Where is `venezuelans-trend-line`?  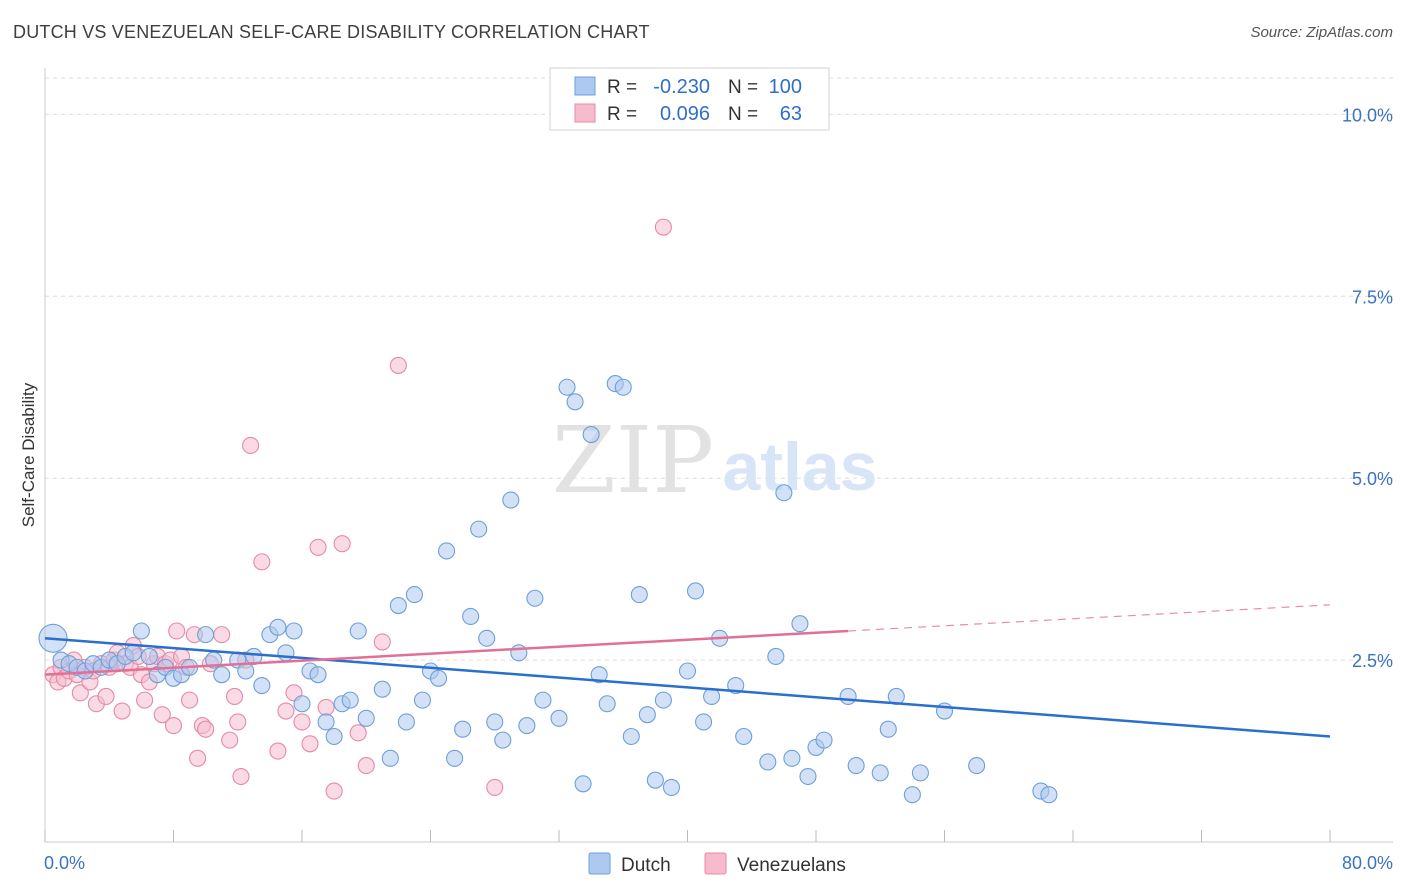 venezuelans-trend-line is located at coordinates (446, 652).